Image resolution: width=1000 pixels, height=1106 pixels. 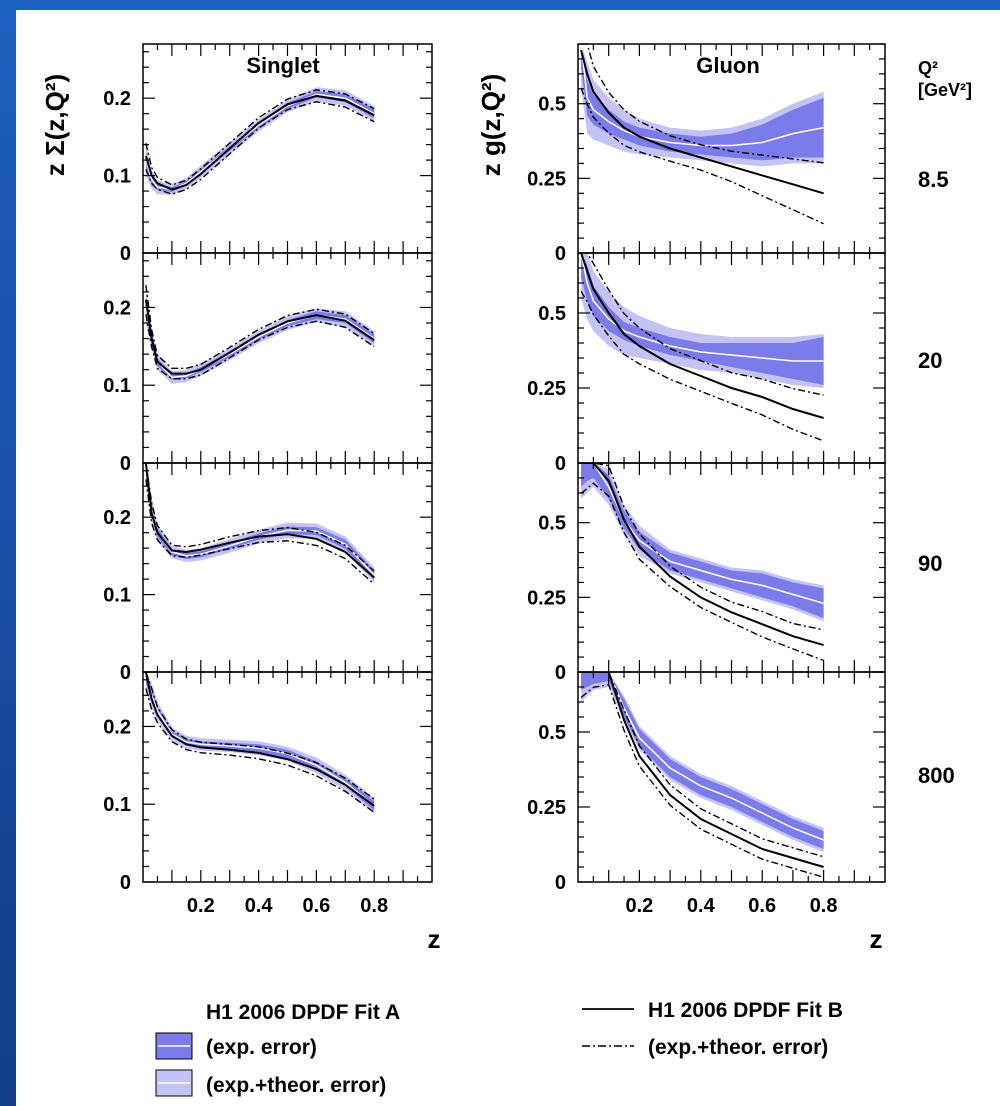 I want to click on gluon-panel-1-ytick-label: 0, so click(x=560, y=254).